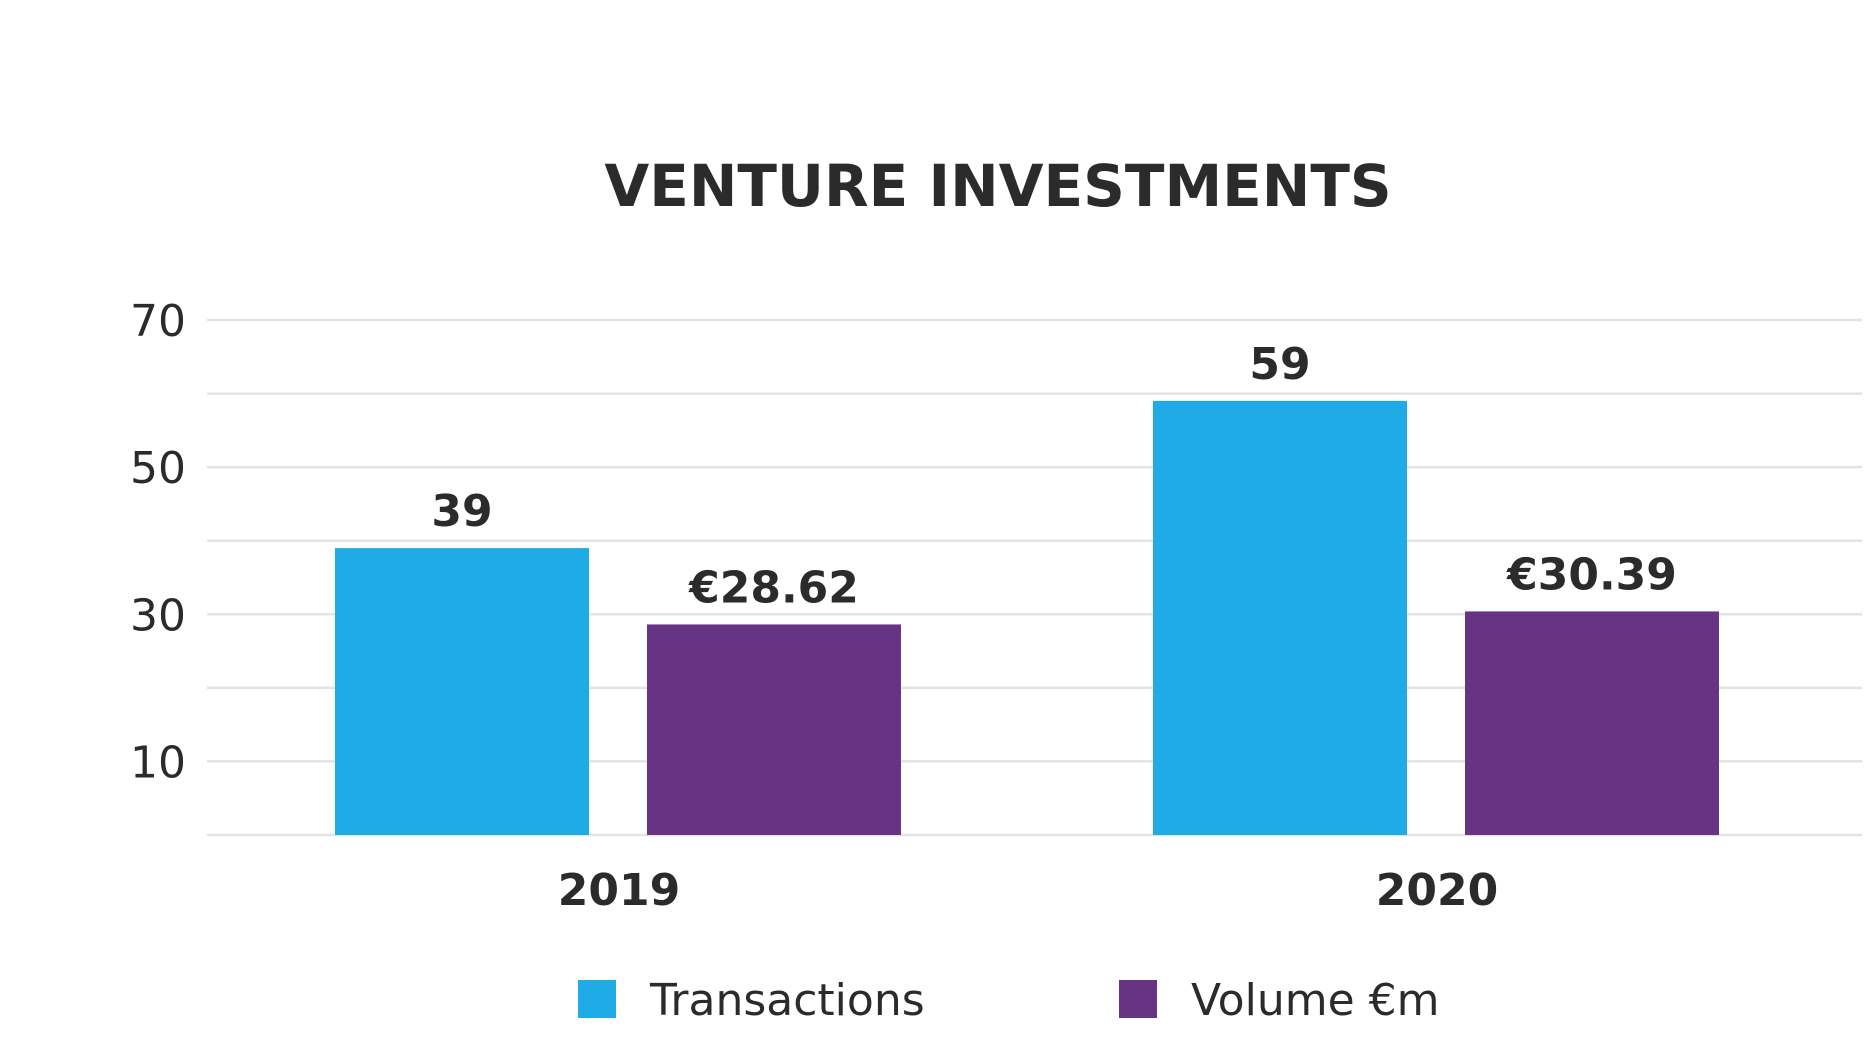  I want to click on y-tick-label: 70, so click(158, 321).